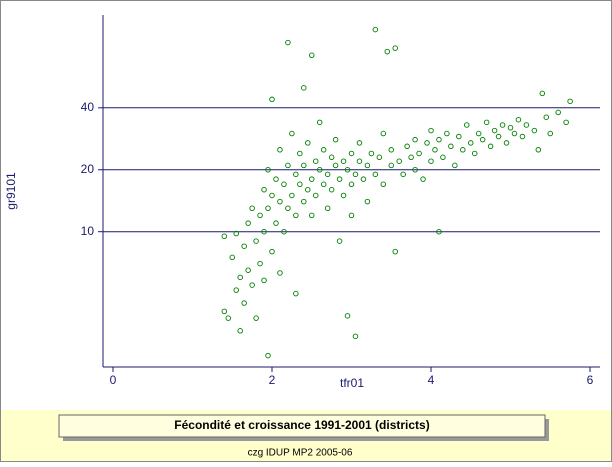 The height and width of the screenshot is (467, 612). I want to click on footer: czg IDUP MP2 2005-06, so click(300, 453).